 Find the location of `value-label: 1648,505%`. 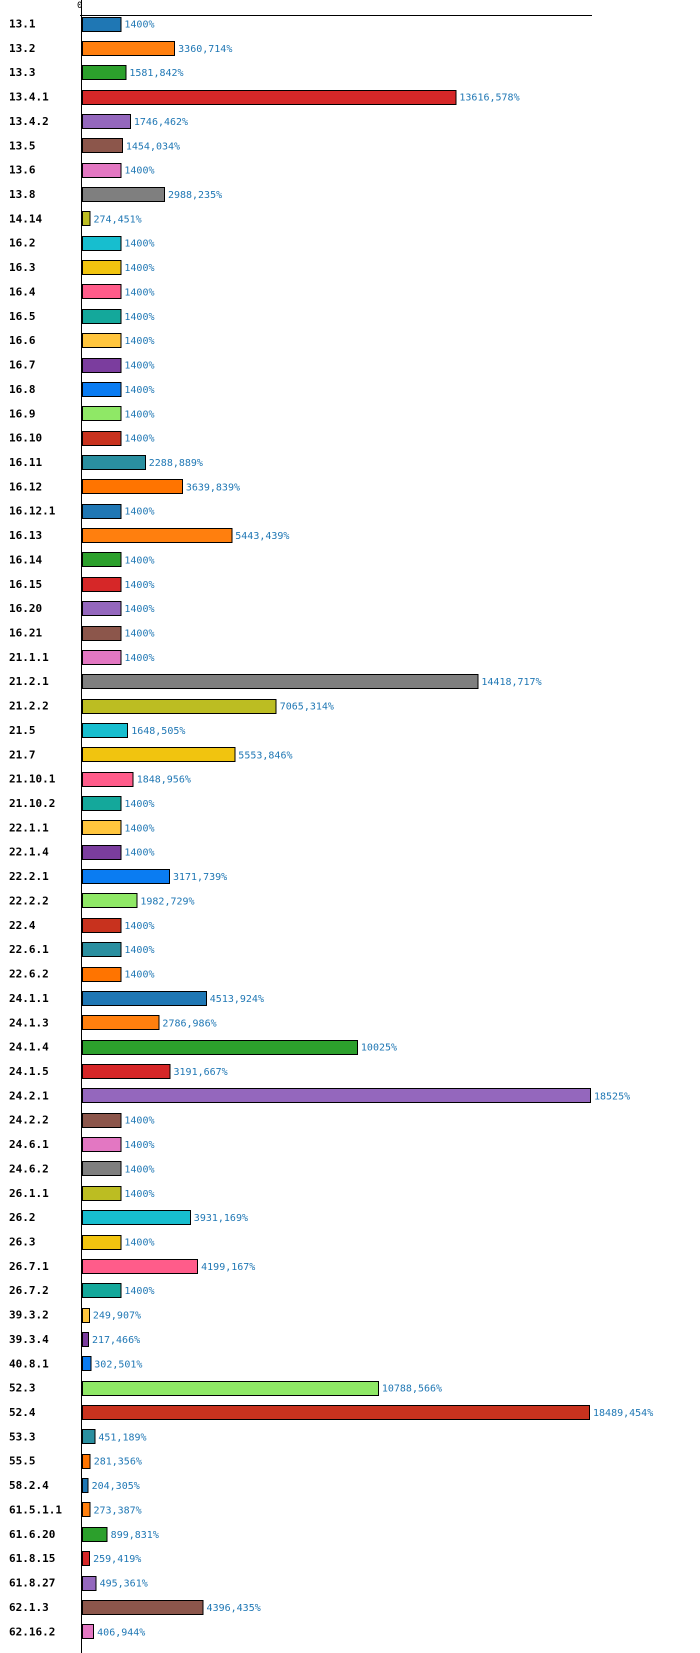

value-label: 1648,505% is located at coordinates (158, 731).